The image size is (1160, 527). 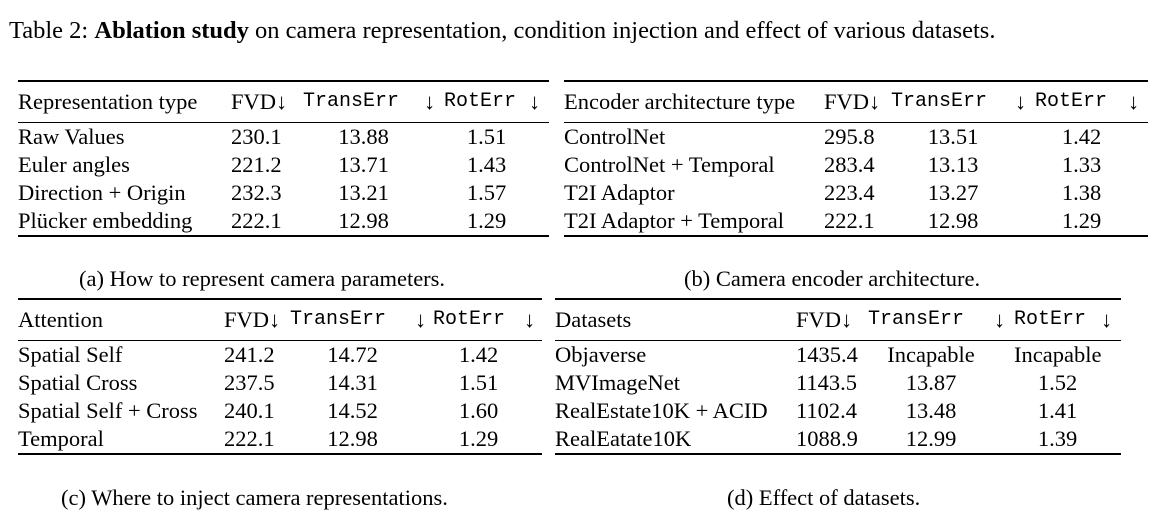 I want to click on table-row: Objaverse 1435.4 Incapable Incapable, so click(x=838, y=355).